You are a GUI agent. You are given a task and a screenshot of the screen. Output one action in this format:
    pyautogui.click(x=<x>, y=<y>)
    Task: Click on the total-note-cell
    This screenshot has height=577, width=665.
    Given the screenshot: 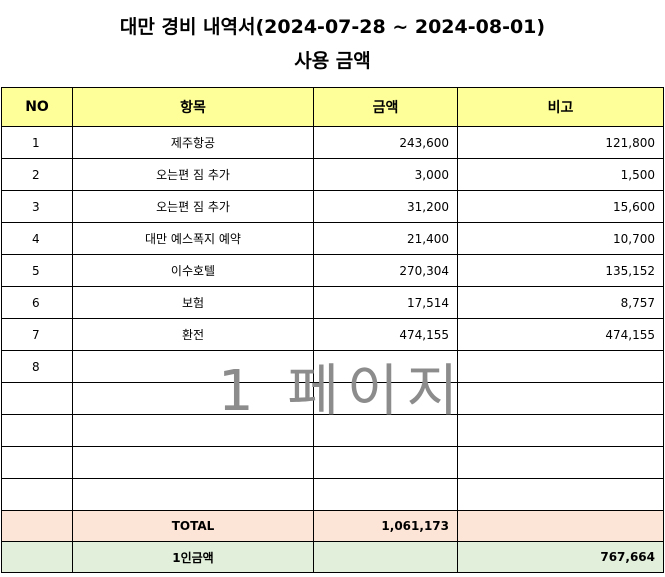 What is the action you would take?
    pyautogui.click(x=560, y=526)
    